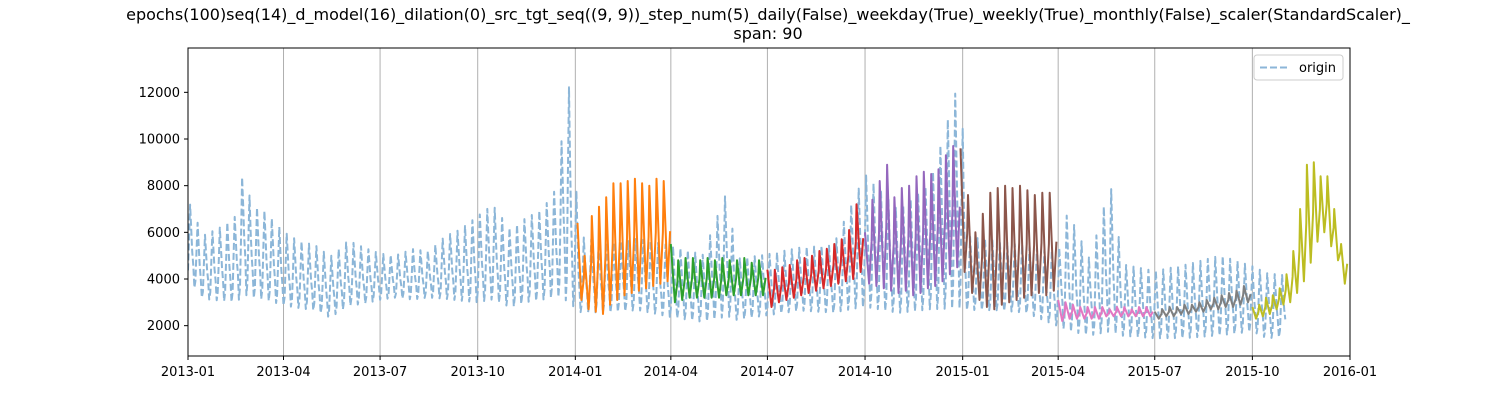 The height and width of the screenshot is (400, 1500). I want to click on x-tick-label: 2014-07, so click(767, 372).